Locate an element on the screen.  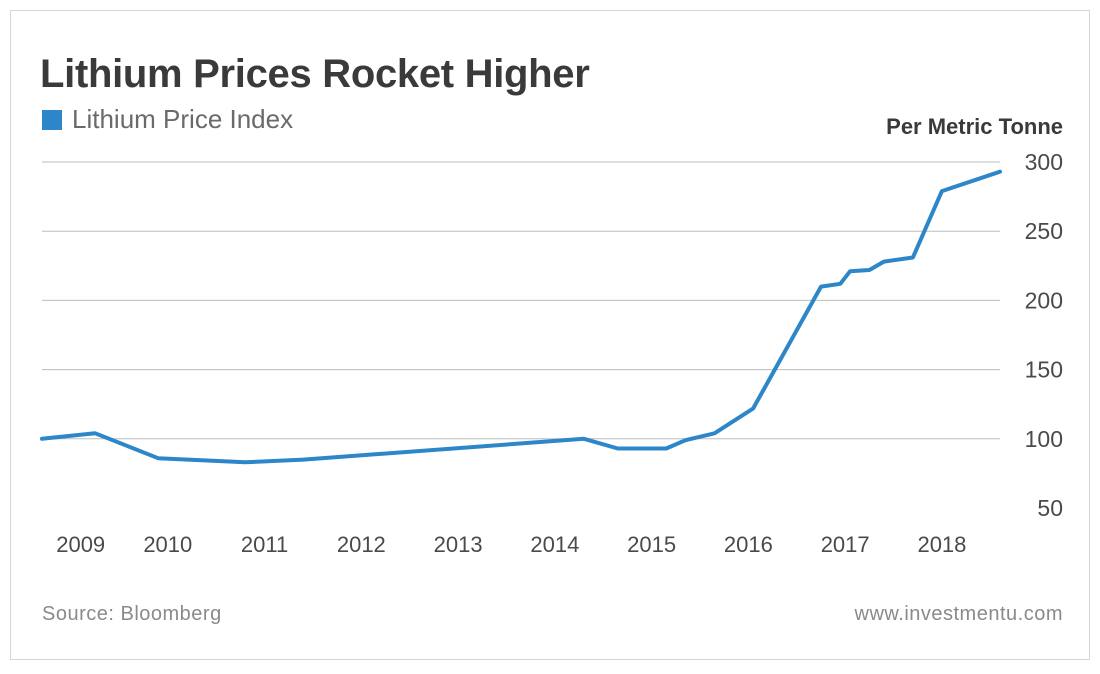
y-tick-label: 250 is located at coordinates (1044, 231).